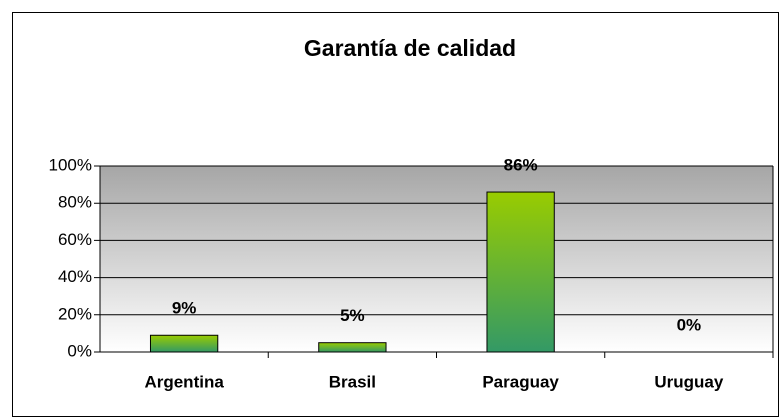 The image size is (780, 418). I want to click on y-tick-label: 100%, so click(70, 164).